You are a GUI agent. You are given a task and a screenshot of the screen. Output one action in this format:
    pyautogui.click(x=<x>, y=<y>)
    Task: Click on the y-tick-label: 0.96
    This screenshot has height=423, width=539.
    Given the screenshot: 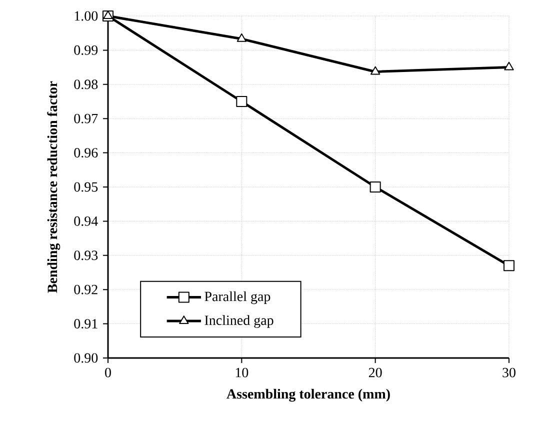 What is the action you would take?
    pyautogui.click(x=86, y=153)
    